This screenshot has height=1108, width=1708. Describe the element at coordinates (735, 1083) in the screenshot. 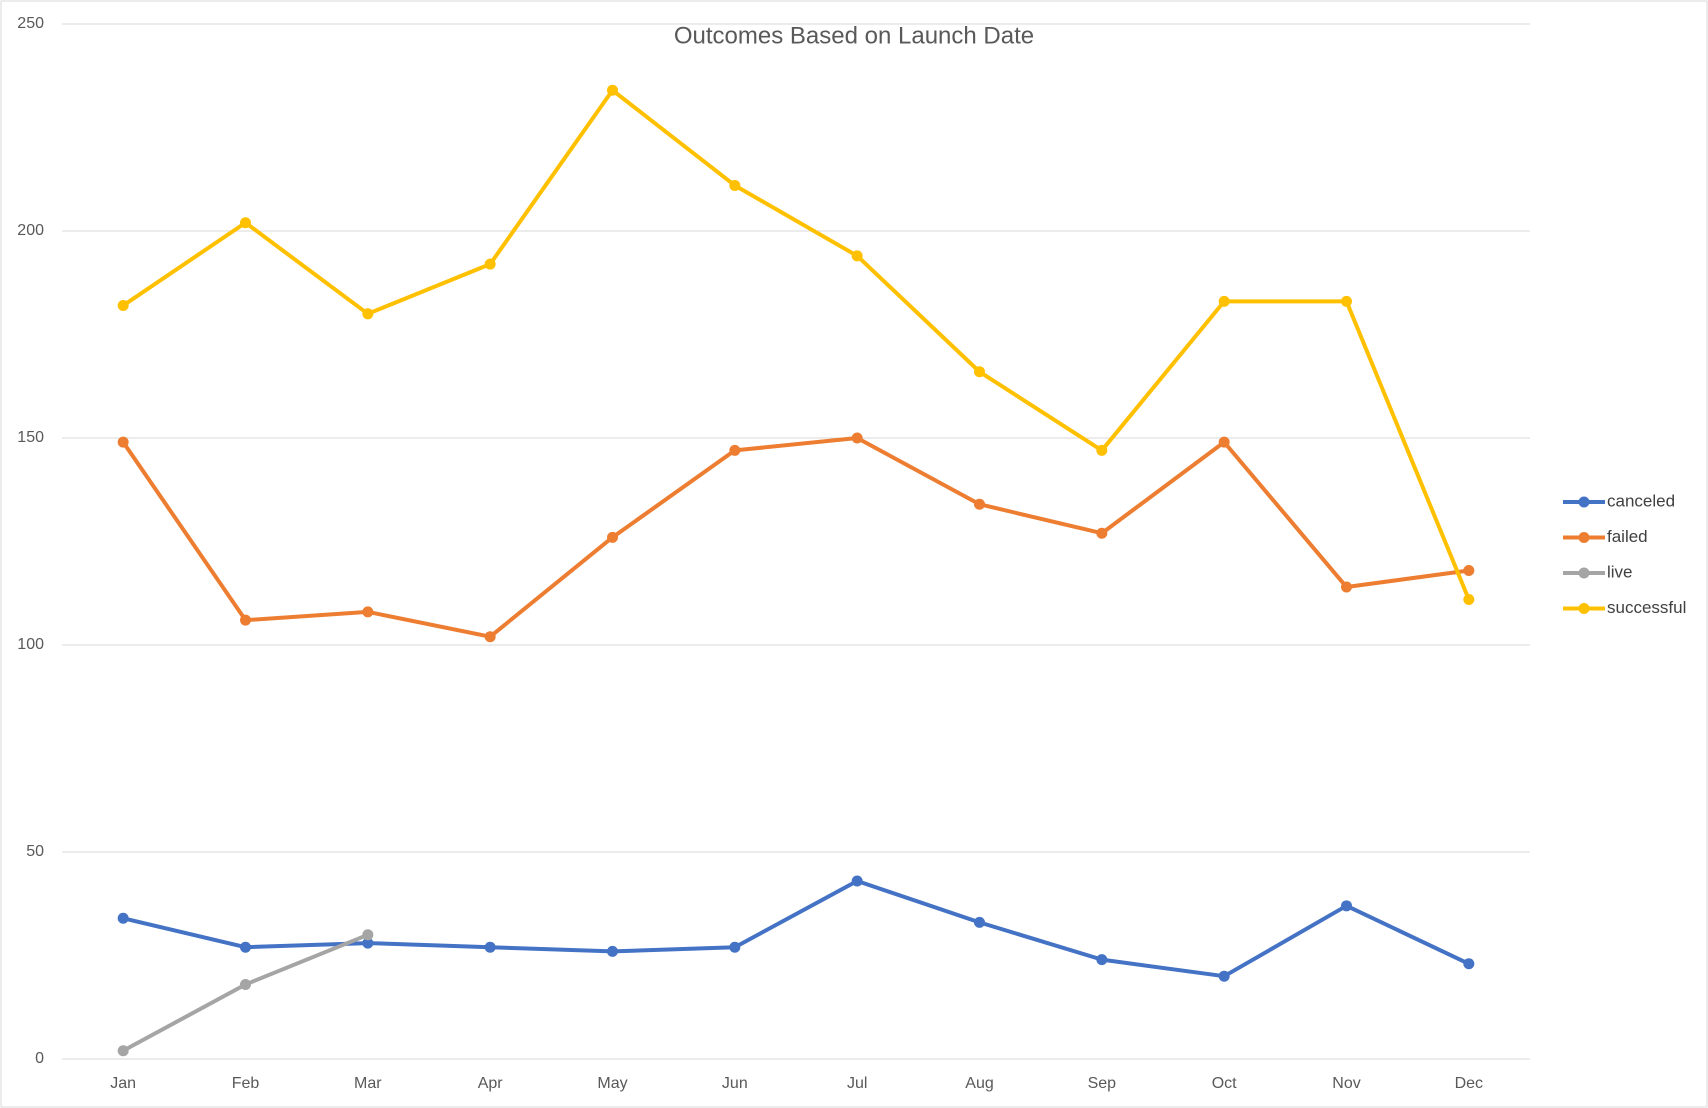

I see `x-tick-label: Jun` at that location.